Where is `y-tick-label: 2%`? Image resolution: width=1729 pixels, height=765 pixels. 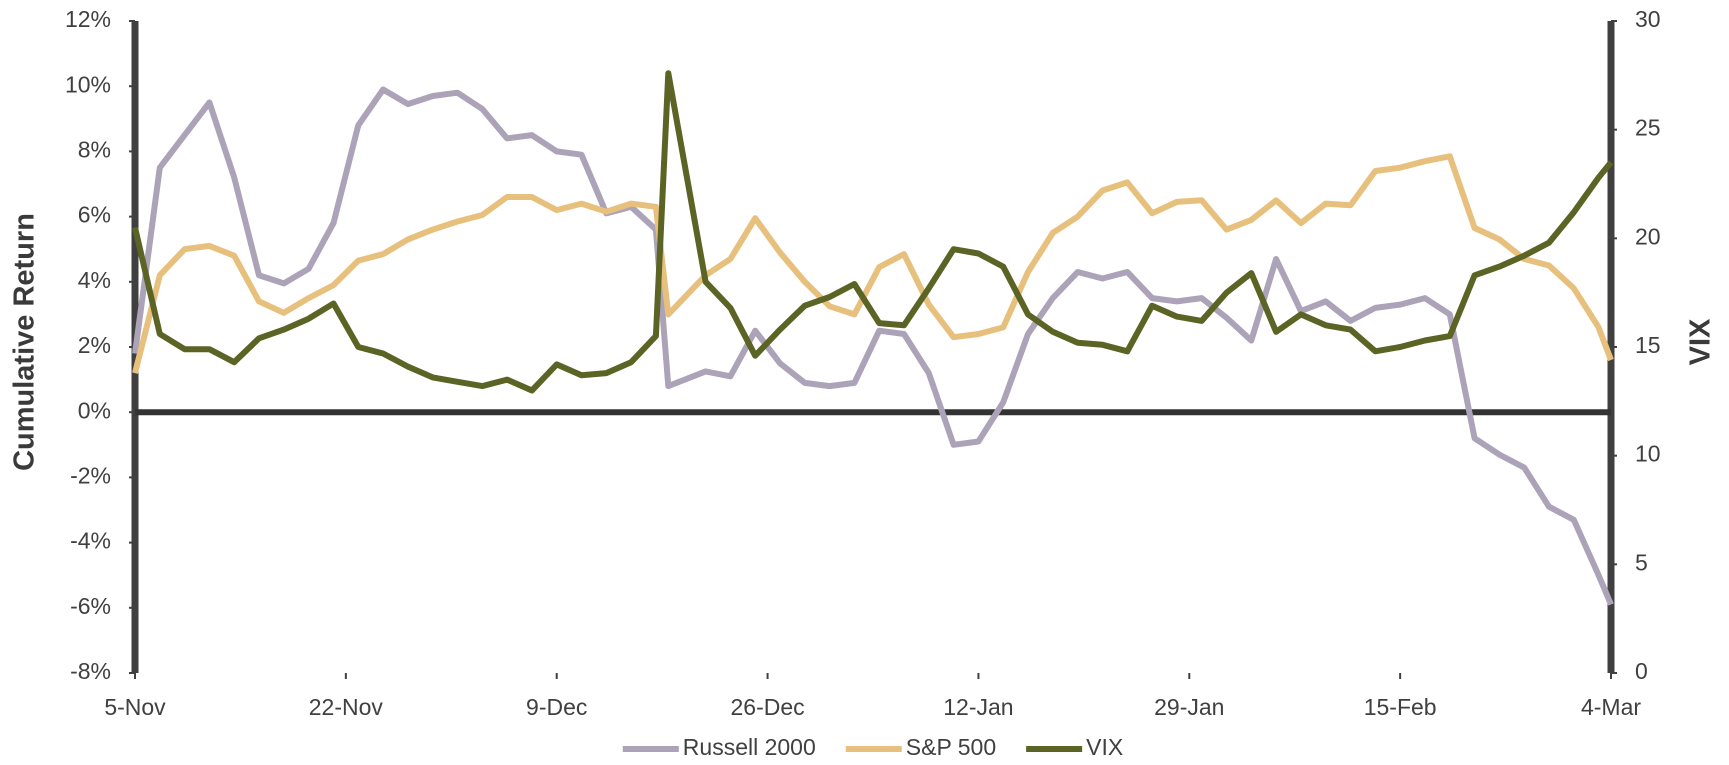
y-tick-label: 2% is located at coordinates (94, 345).